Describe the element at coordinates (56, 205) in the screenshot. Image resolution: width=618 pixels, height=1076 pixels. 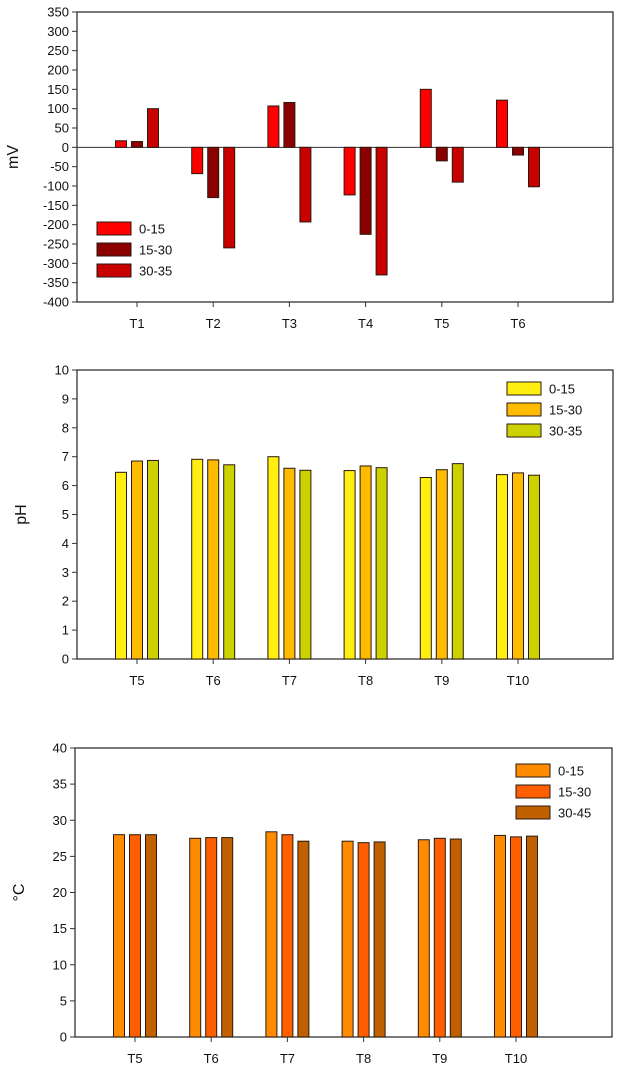
I see `y-tick-label: -150` at that location.